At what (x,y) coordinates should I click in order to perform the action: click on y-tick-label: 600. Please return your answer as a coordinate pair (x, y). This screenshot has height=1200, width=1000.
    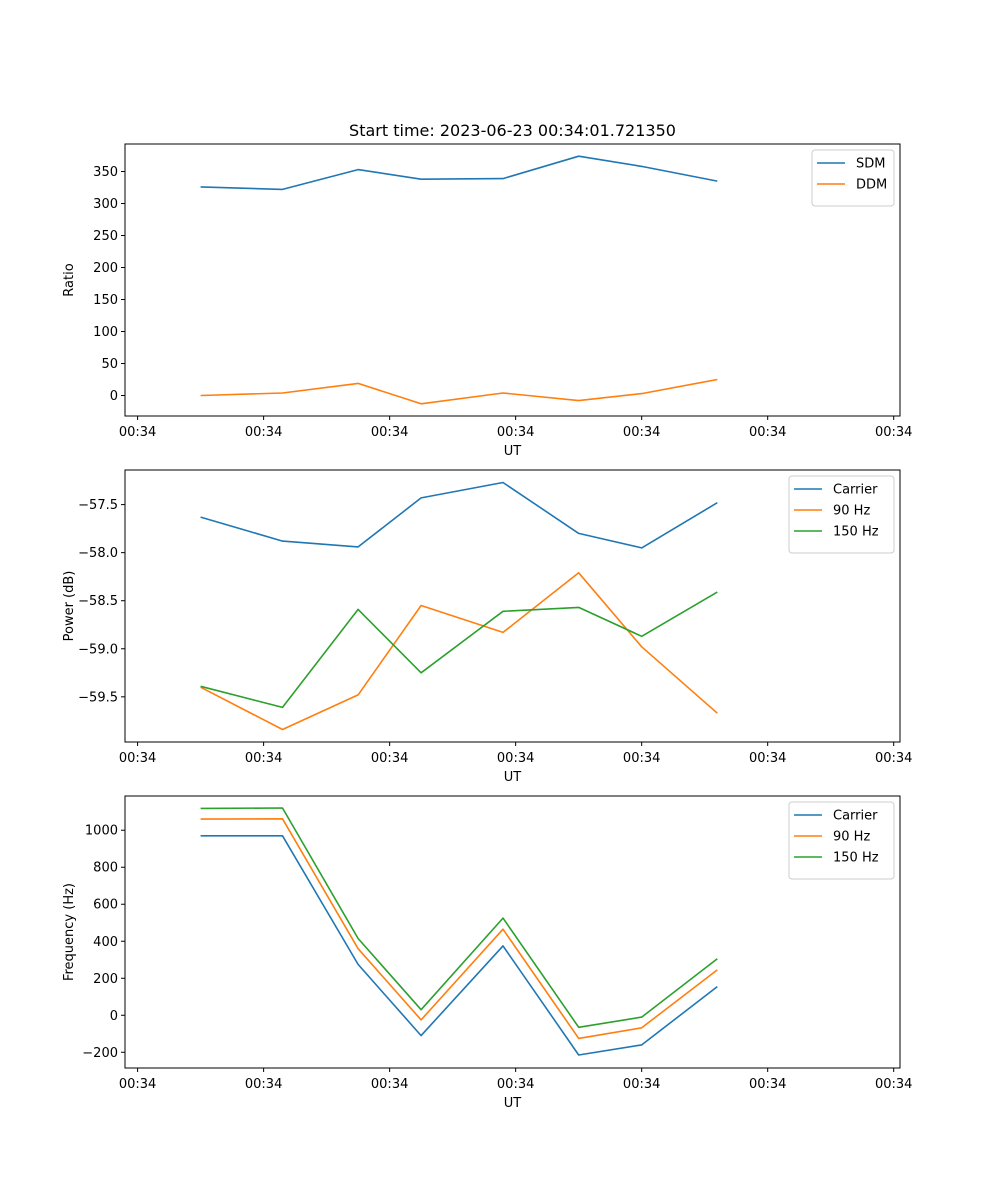
    Looking at the image, I should click on (105, 905).